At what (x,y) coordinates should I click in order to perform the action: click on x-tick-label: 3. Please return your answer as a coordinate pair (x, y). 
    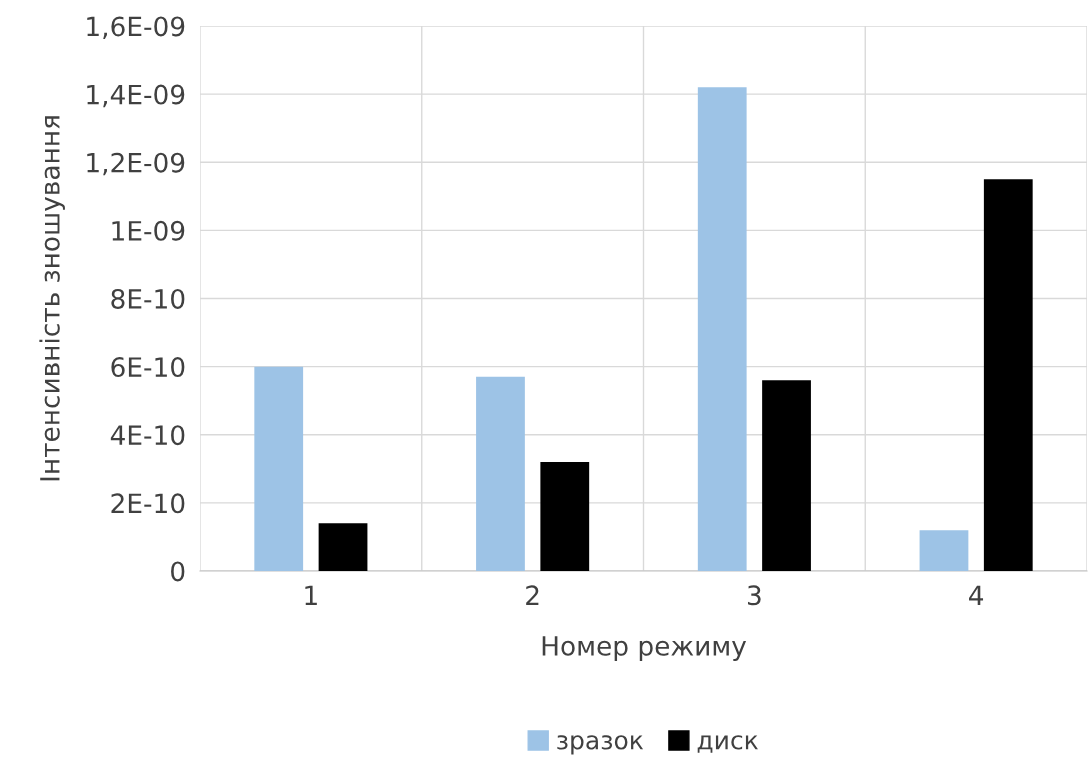
    Looking at the image, I should click on (754, 595).